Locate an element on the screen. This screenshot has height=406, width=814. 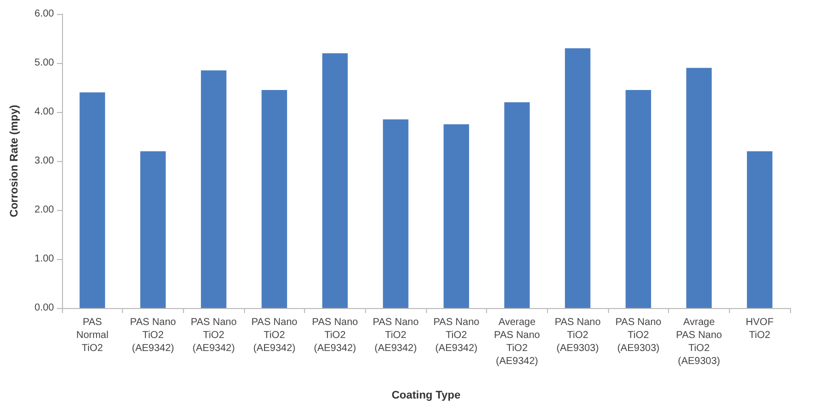
y-tick-label: 2.00 is located at coordinates (44, 210).